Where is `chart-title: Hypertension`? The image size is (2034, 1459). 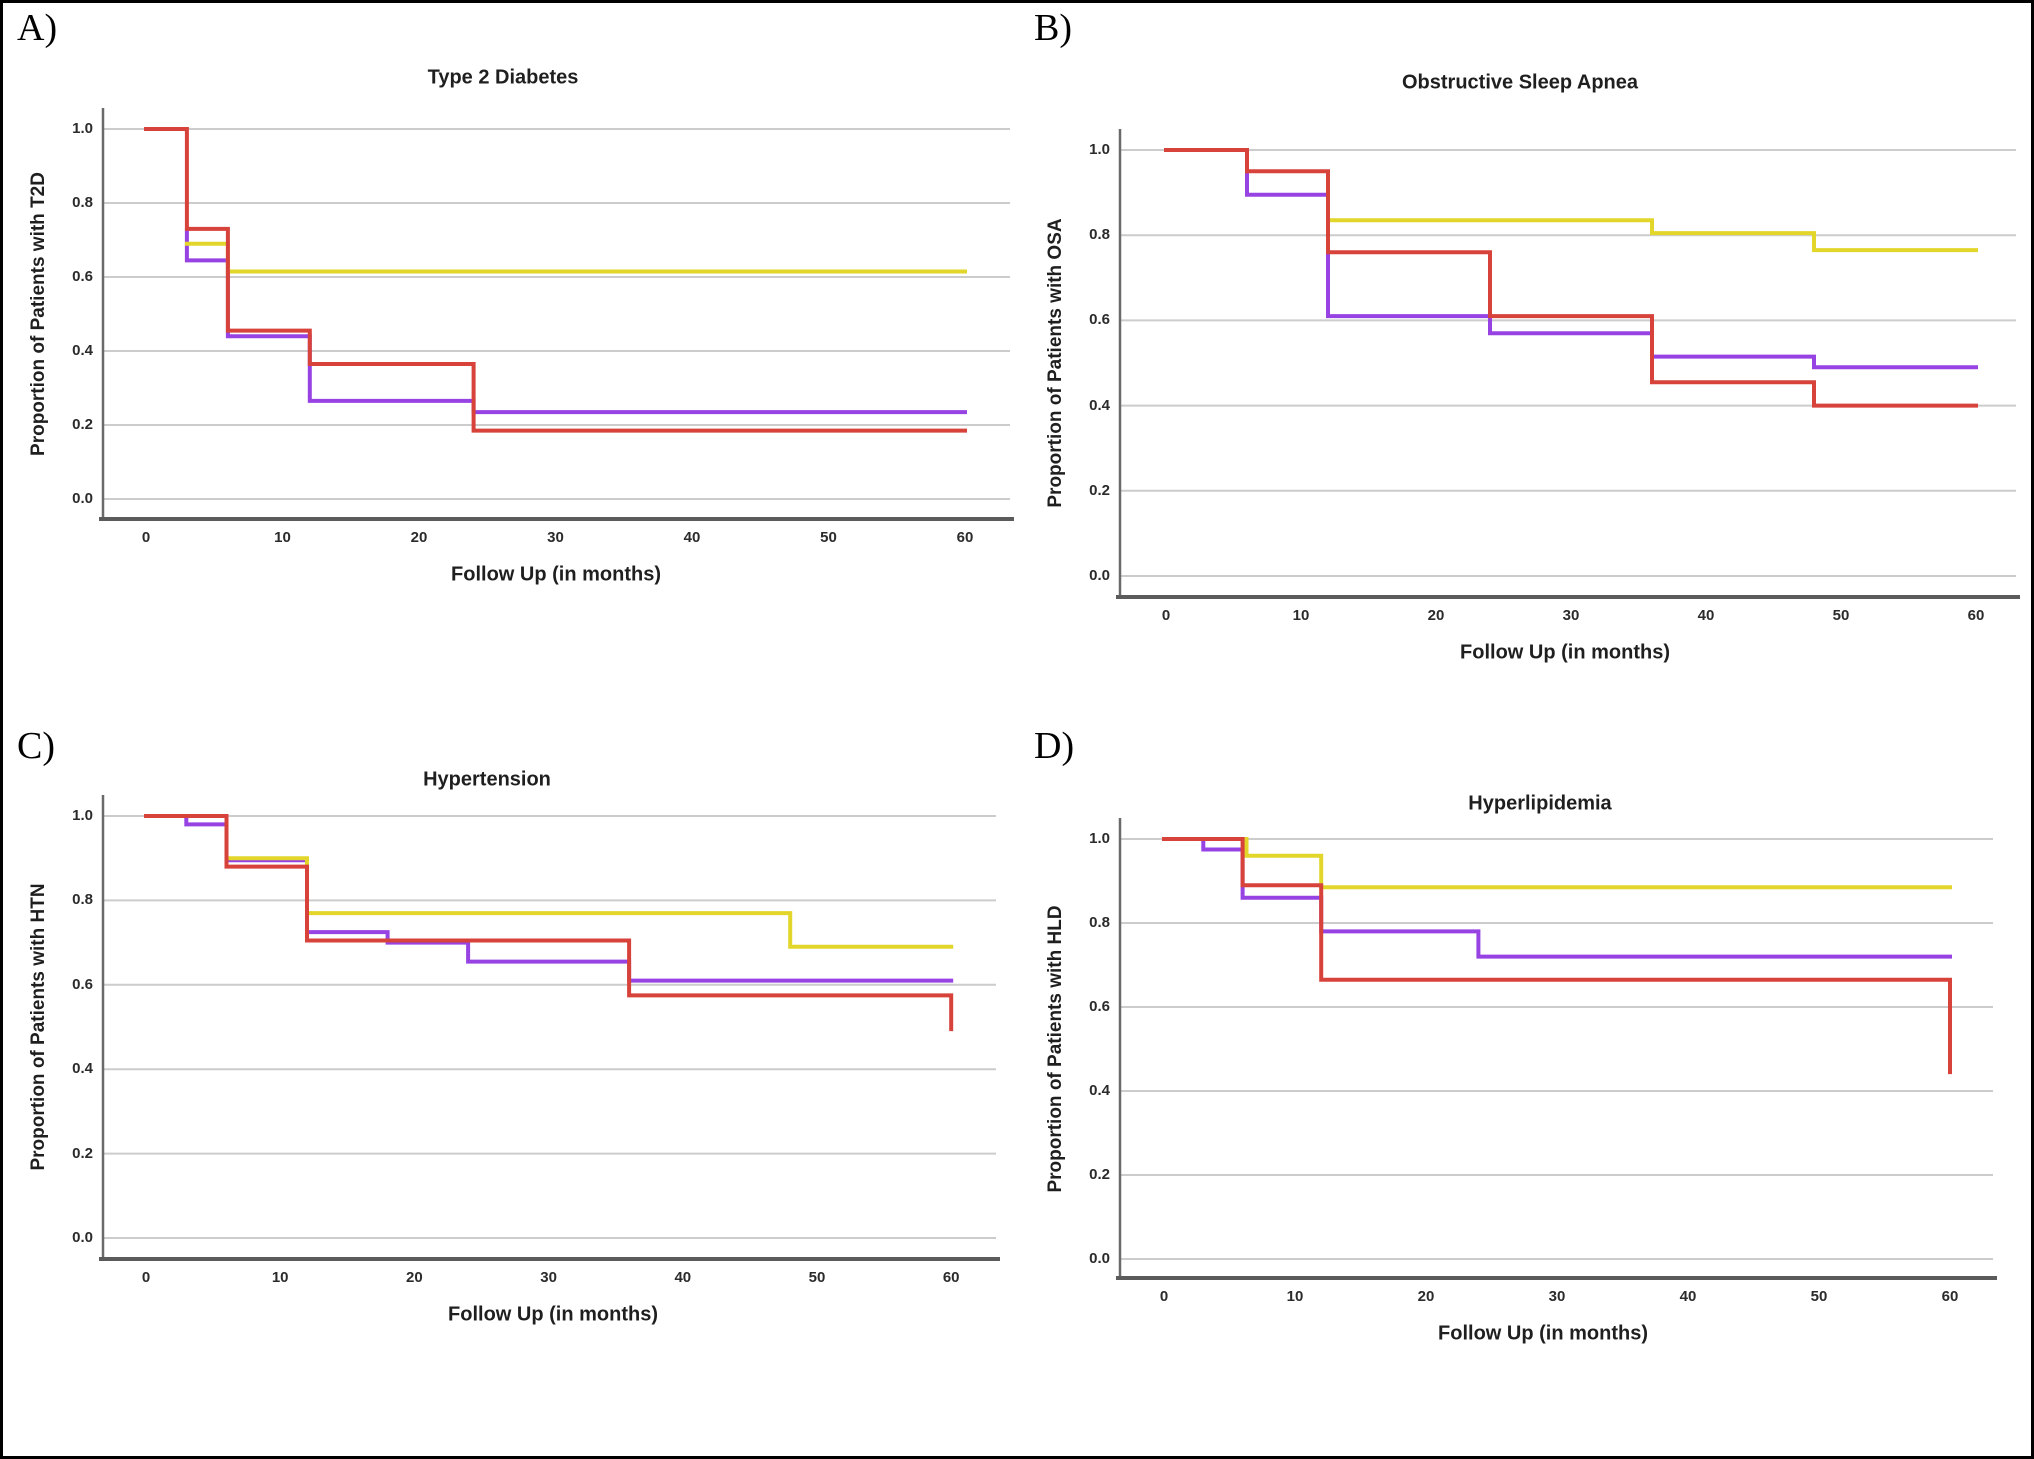 chart-title: Hypertension is located at coordinates (487, 779).